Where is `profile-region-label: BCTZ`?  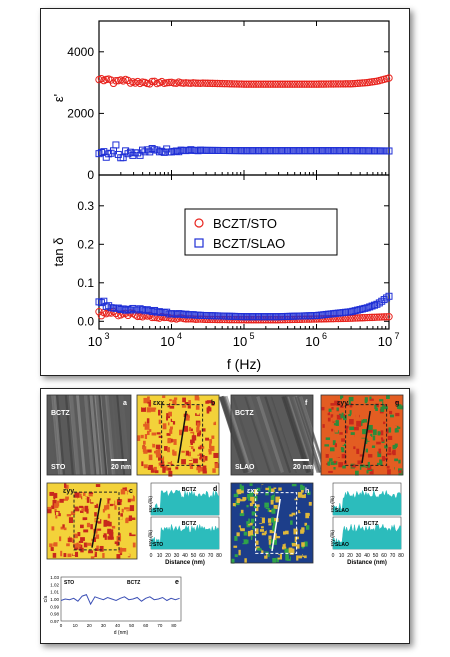
profile-region-label: BCTZ is located at coordinates (189, 524).